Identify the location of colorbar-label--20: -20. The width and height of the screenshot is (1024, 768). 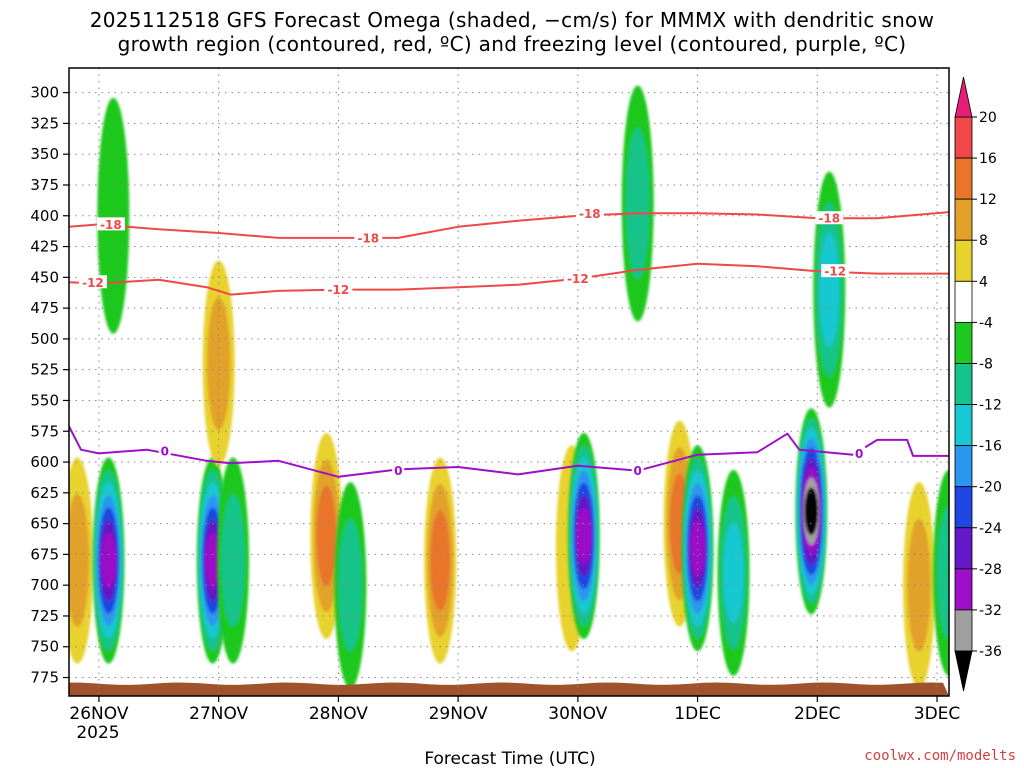
(990, 488).